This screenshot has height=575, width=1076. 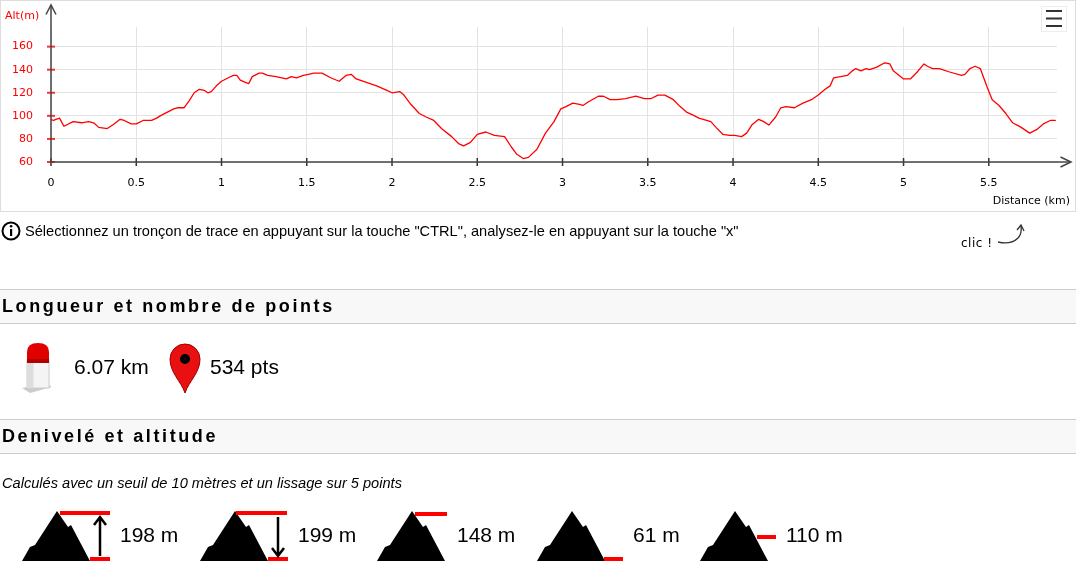 I want to click on y-tick-label: 100, so click(x=22, y=115).